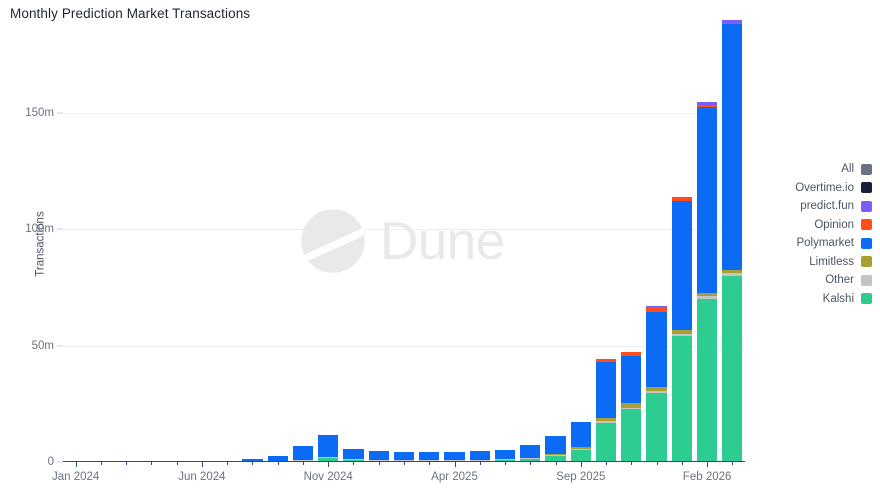 The width and height of the screenshot is (880, 488). I want to click on legend-item-polymarket: Polymarket, so click(833, 243).